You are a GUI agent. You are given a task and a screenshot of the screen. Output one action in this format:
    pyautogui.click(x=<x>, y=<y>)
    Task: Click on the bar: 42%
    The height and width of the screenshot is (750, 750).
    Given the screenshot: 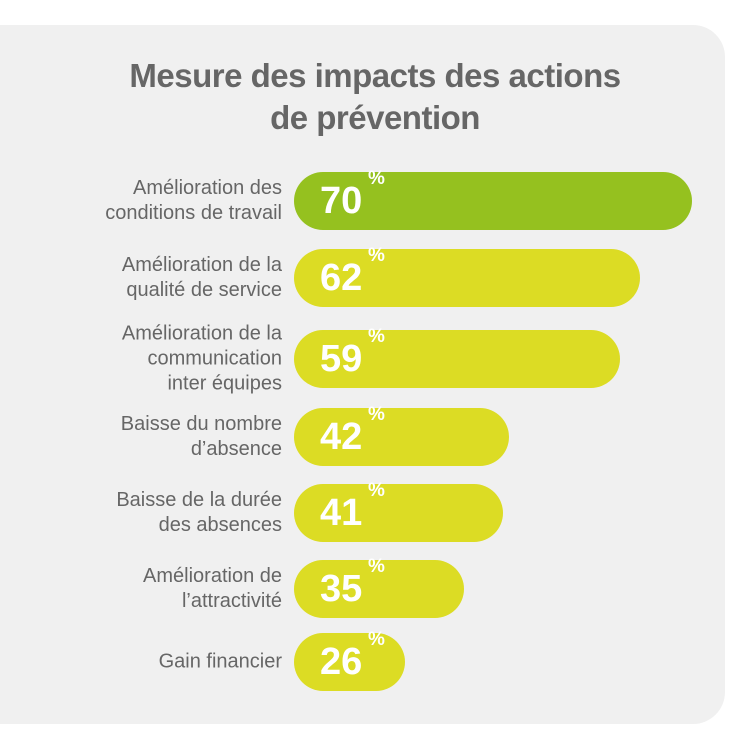 What is the action you would take?
    pyautogui.click(x=402, y=435)
    